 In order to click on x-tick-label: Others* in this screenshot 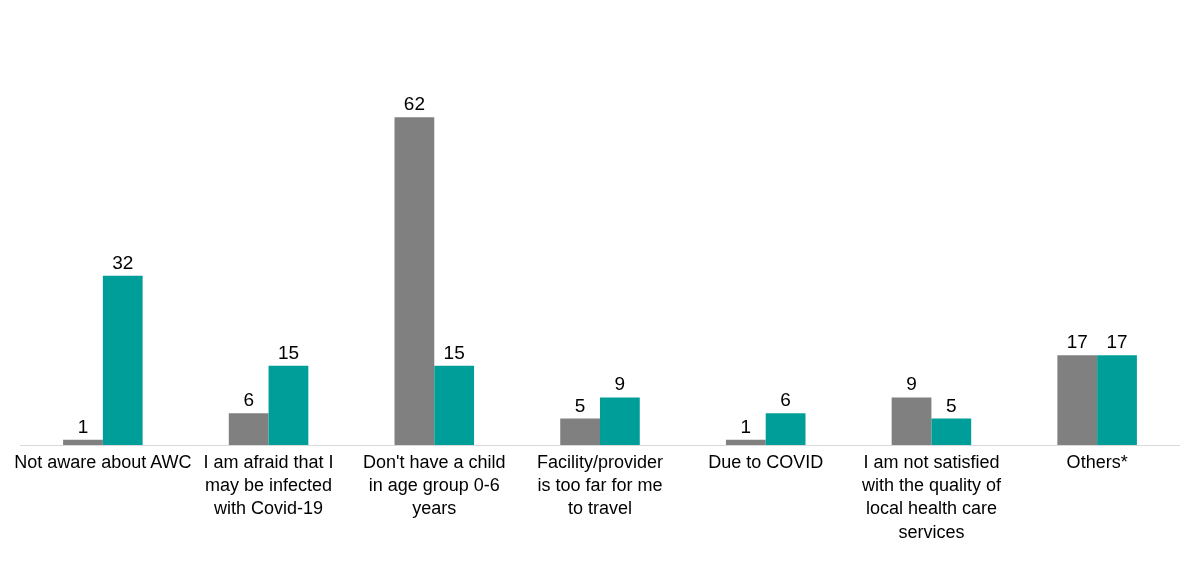, I will do `click(1097, 461)`.